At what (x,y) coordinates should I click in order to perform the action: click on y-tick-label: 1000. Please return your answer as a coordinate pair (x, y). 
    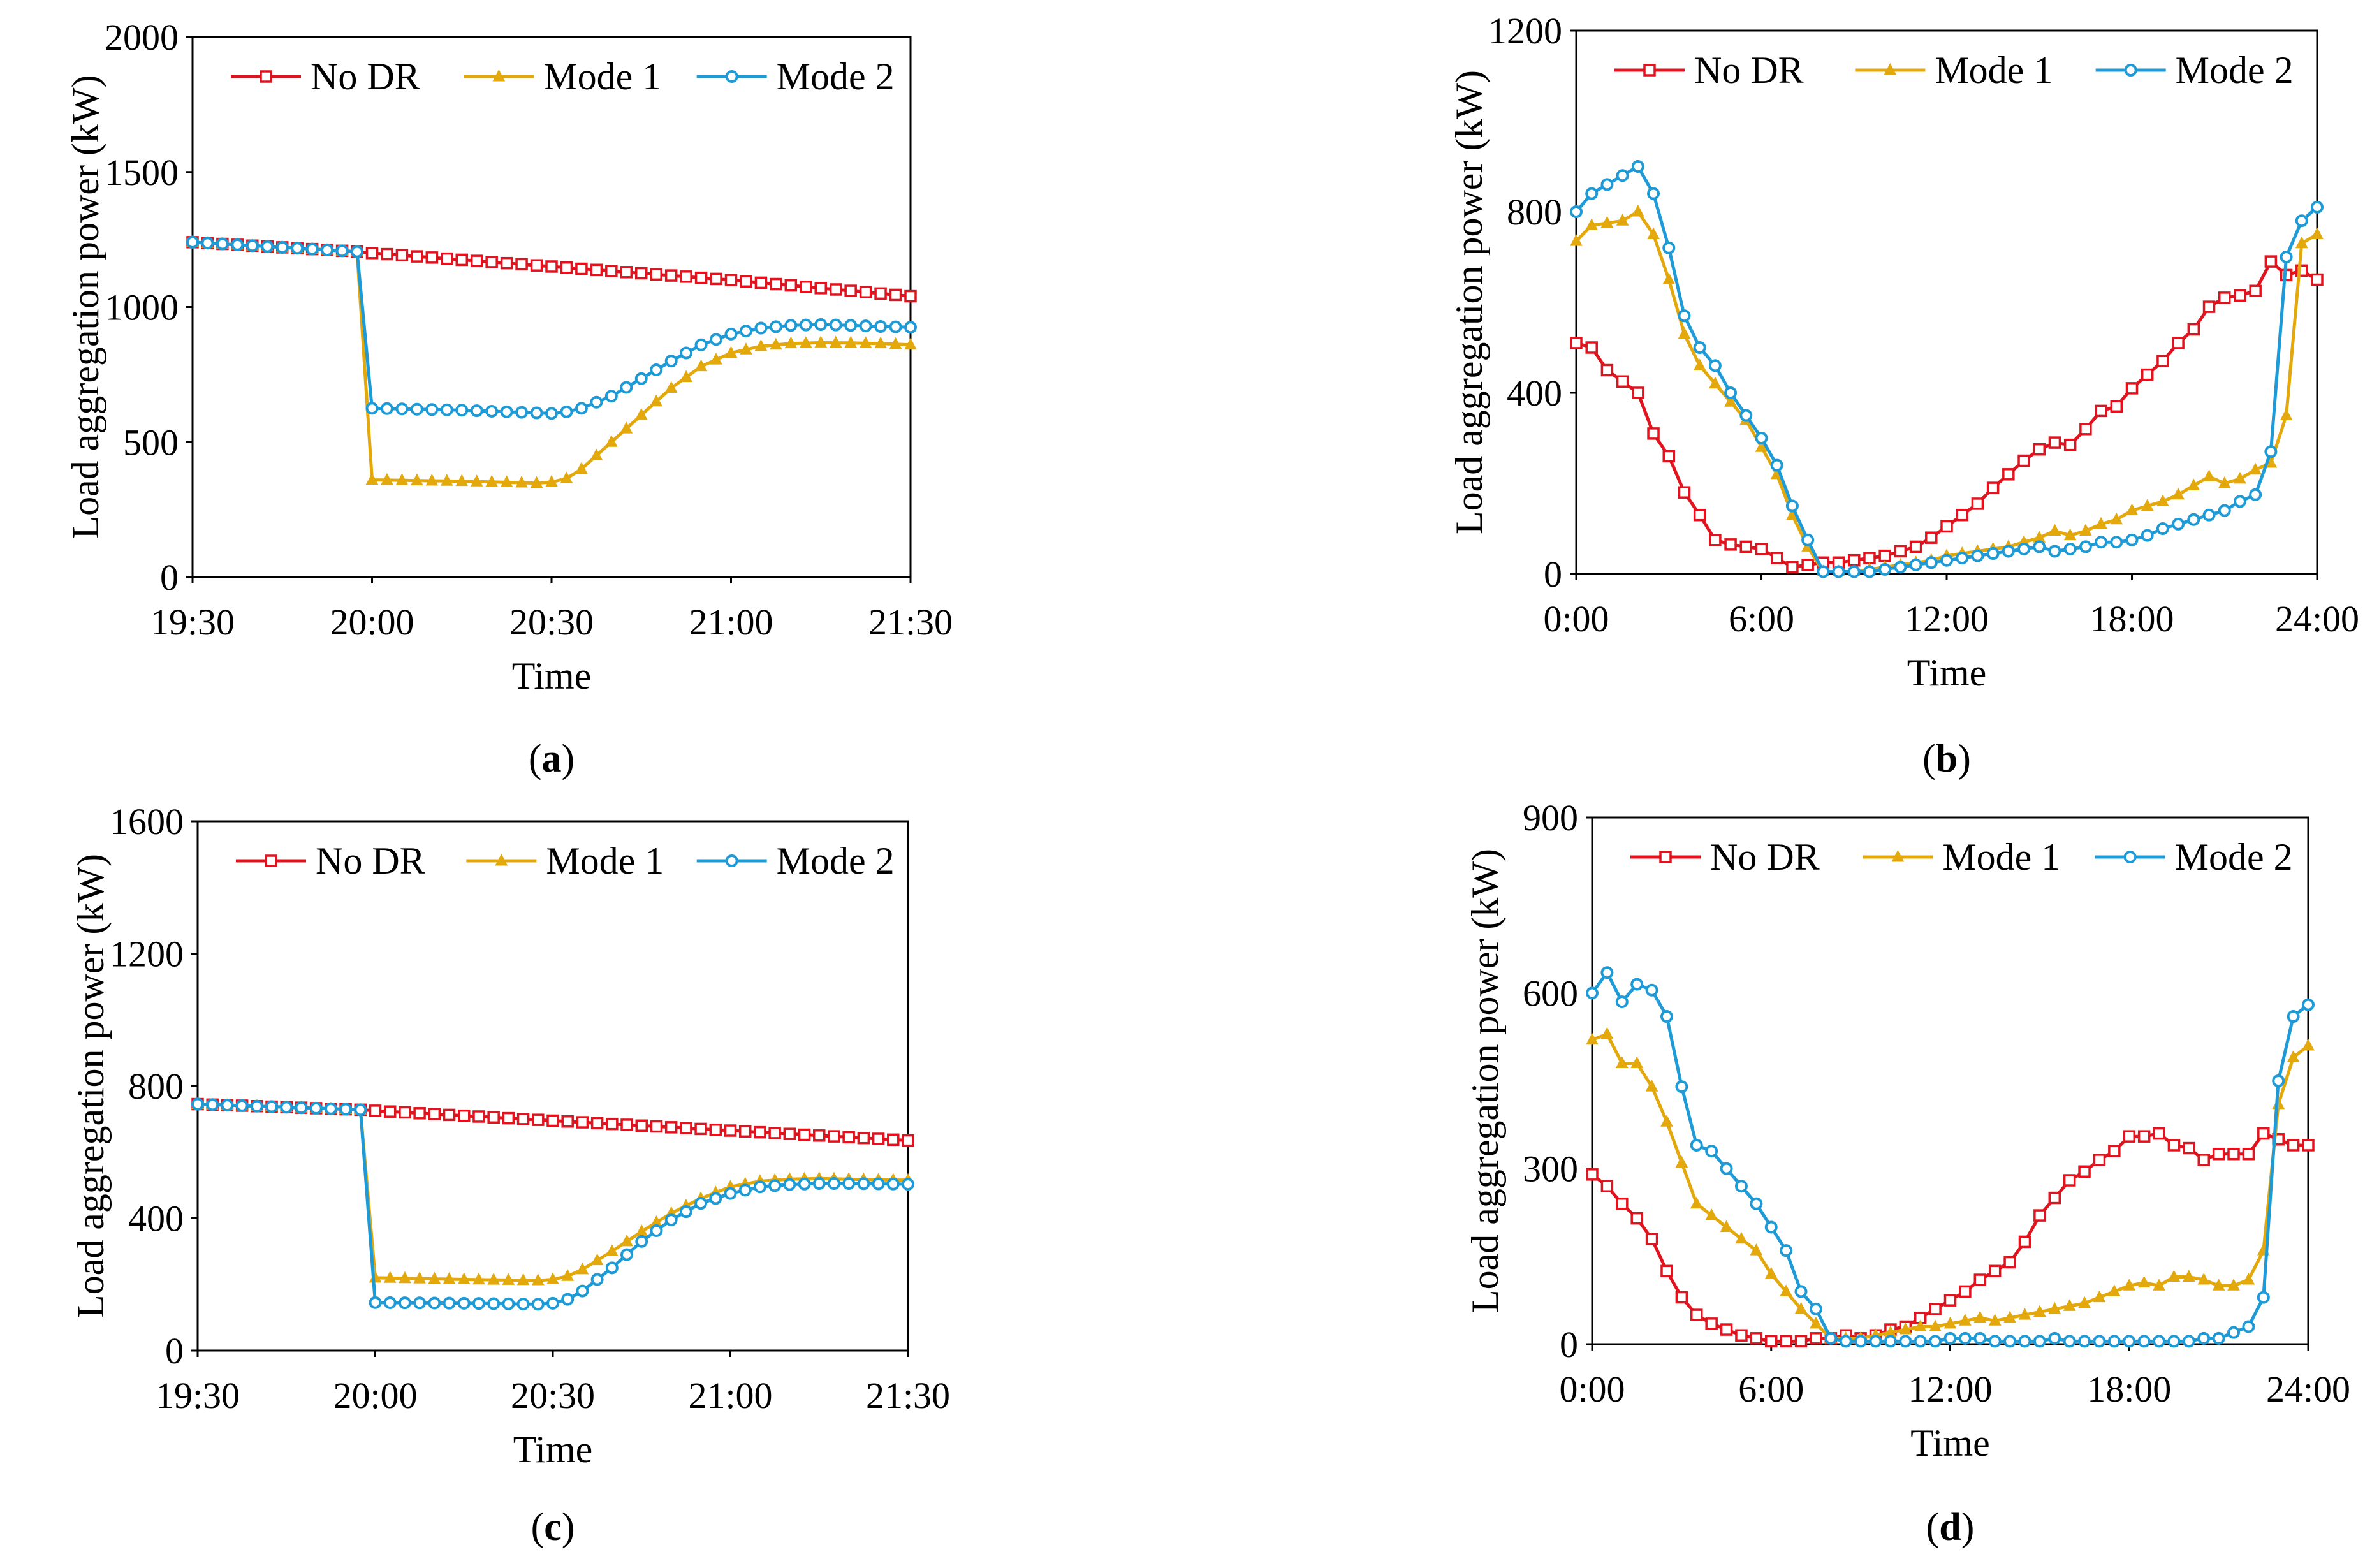
    Looking at the image, I should click on (142, 307).